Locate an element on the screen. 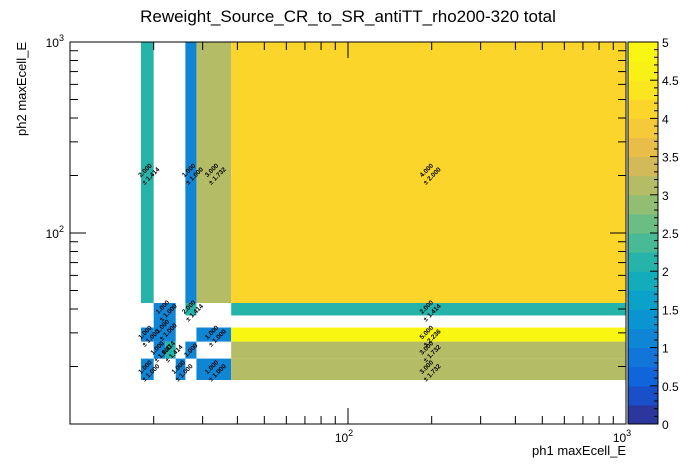 The width and height of the screenshot is (696, 472). y-tick-label: 10² is located at coordinates (55, 232).